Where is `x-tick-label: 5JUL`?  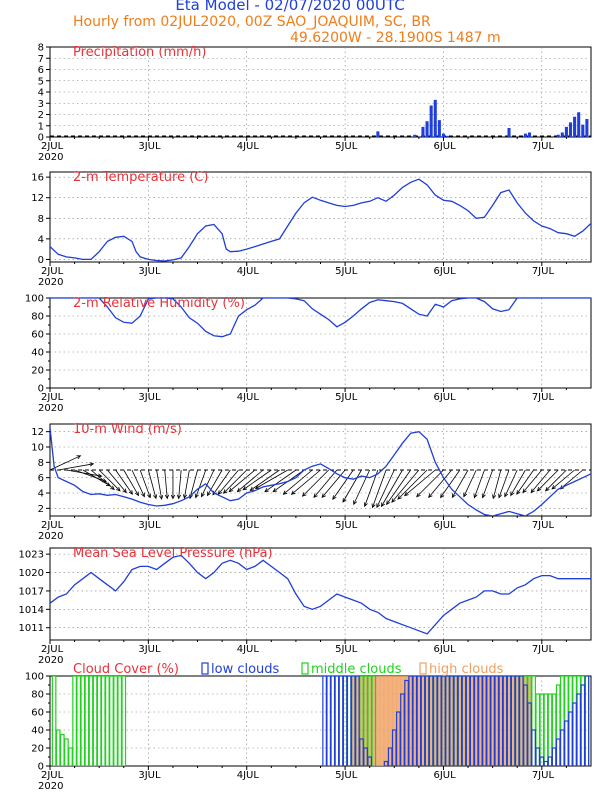 x-tick-label: 5JUL is located at coordinates (346, 649).